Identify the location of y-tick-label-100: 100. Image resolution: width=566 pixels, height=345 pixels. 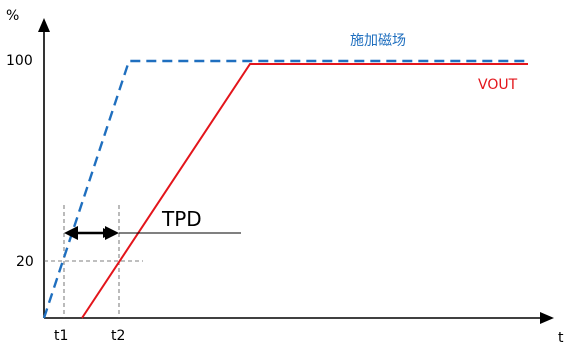
(19, 61).